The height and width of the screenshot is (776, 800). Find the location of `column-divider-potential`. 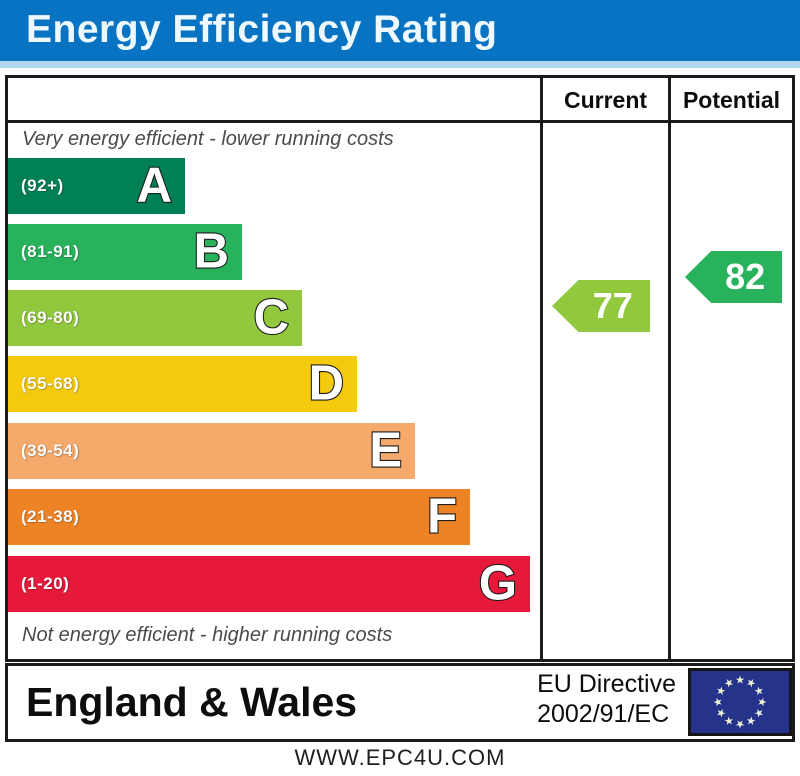

column-divider-potential is located at coordinates (669, 368).